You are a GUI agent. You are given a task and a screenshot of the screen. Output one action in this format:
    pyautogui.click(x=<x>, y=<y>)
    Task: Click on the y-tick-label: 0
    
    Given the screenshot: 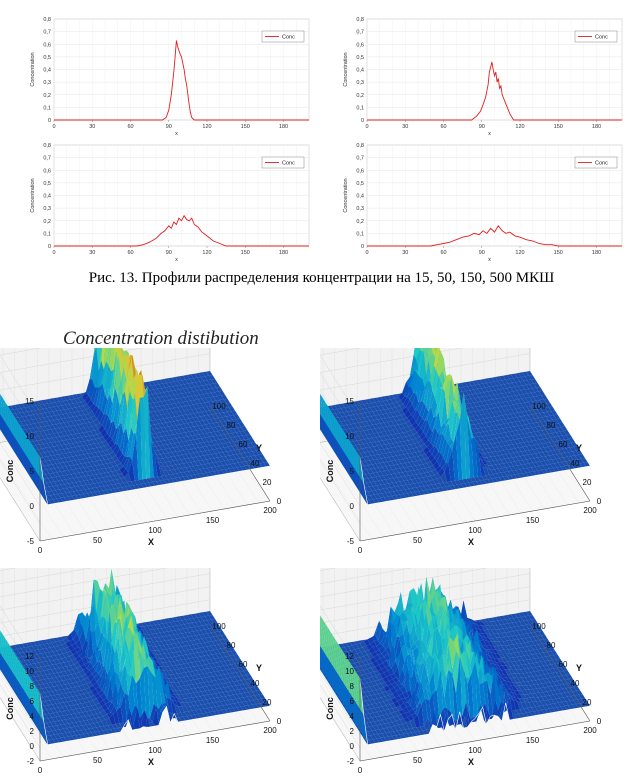 What is the action you would take?
    pyautogui.click(x=279, y=501)
    